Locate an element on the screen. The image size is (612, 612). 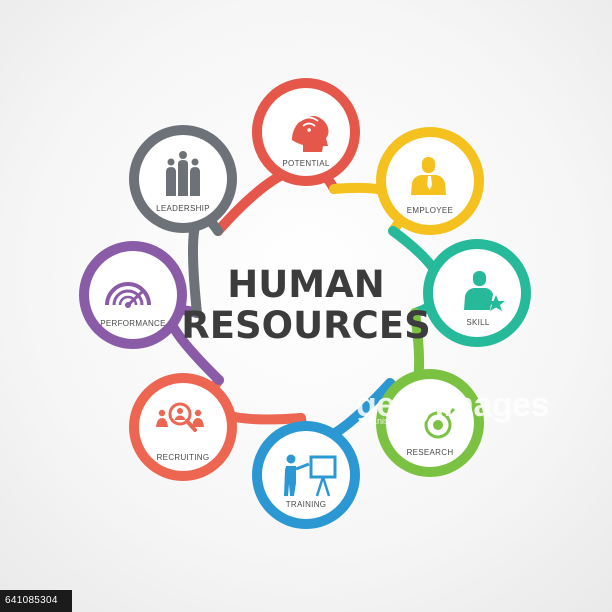
image-id-bar: 641085304 is located at coordinates (36, 601).